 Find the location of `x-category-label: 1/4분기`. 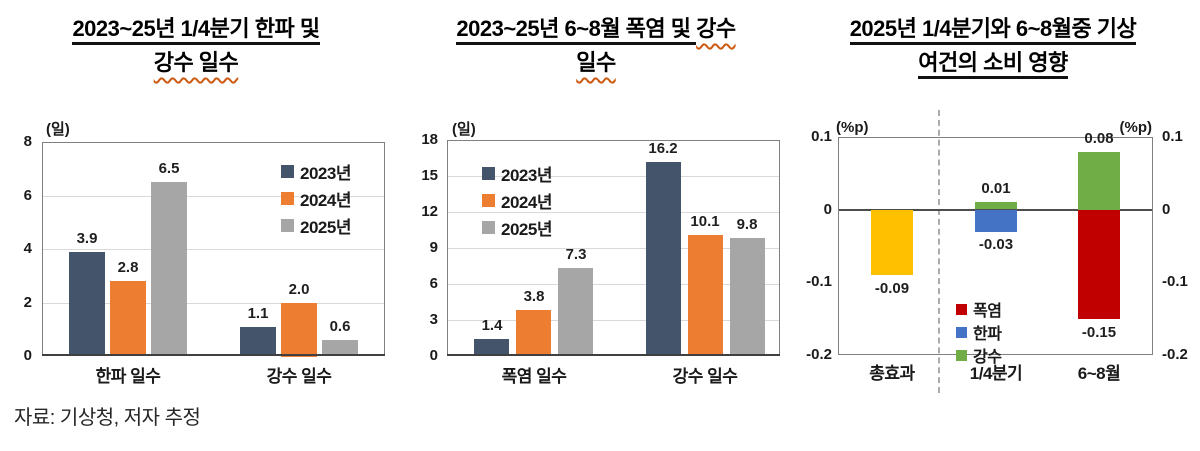

x-category-label: 1/4분기 is located at coordinates (996, 373).